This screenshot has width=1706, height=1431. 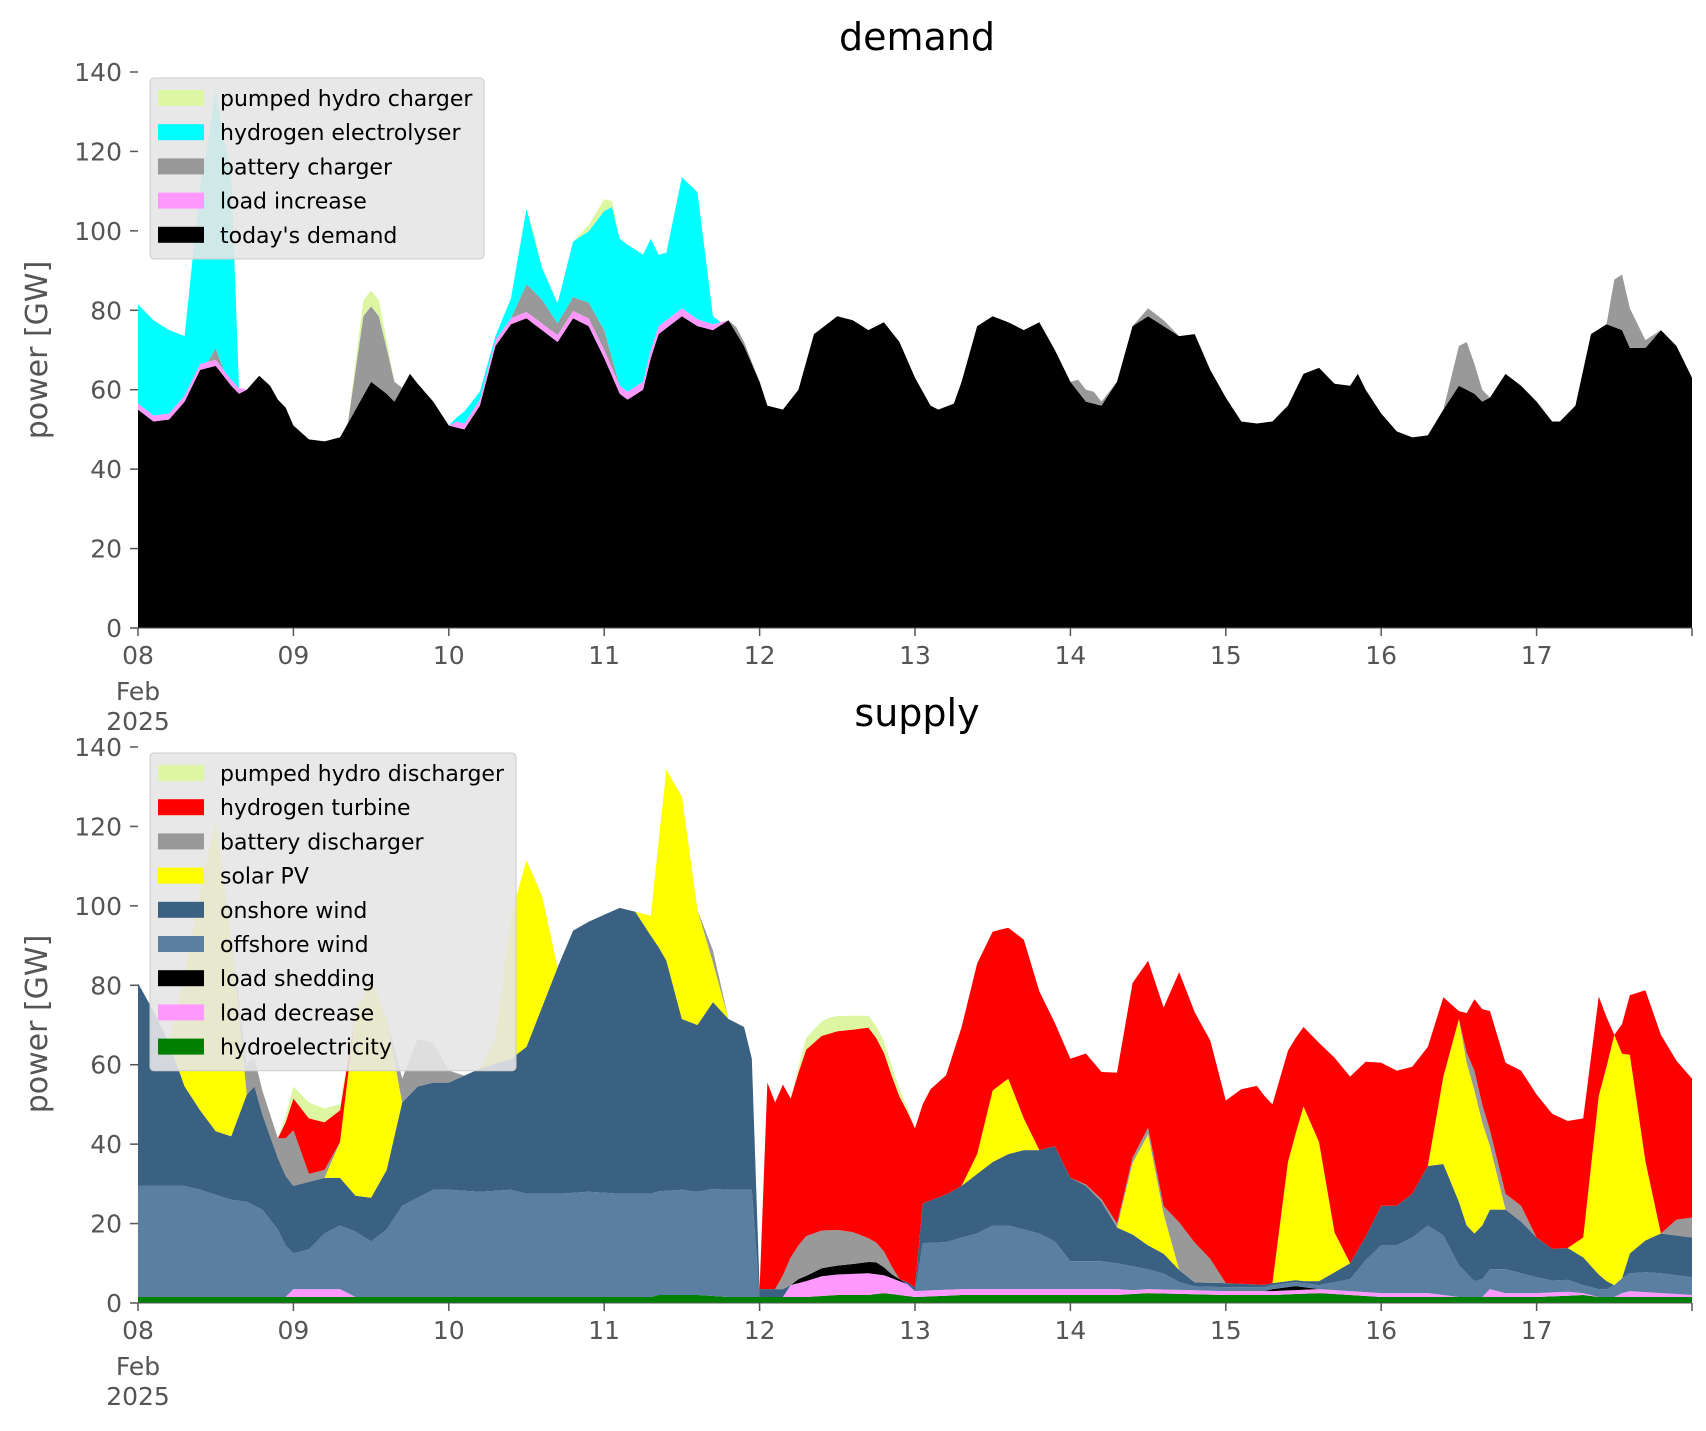 I want to click on legend-swatch-pumped-hydro-discharger, so click(x=181, y=773).